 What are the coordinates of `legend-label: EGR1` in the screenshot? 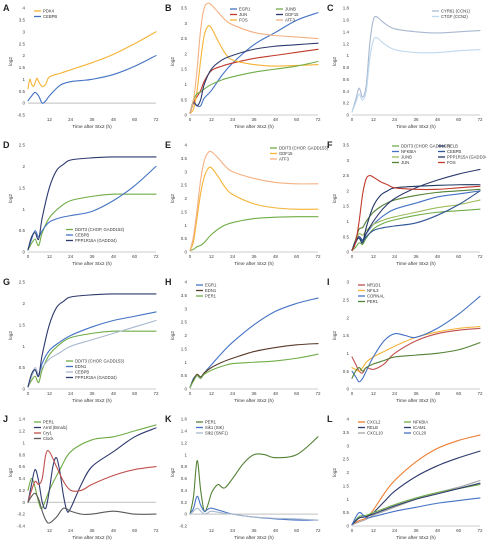 It's located at (211, 285).